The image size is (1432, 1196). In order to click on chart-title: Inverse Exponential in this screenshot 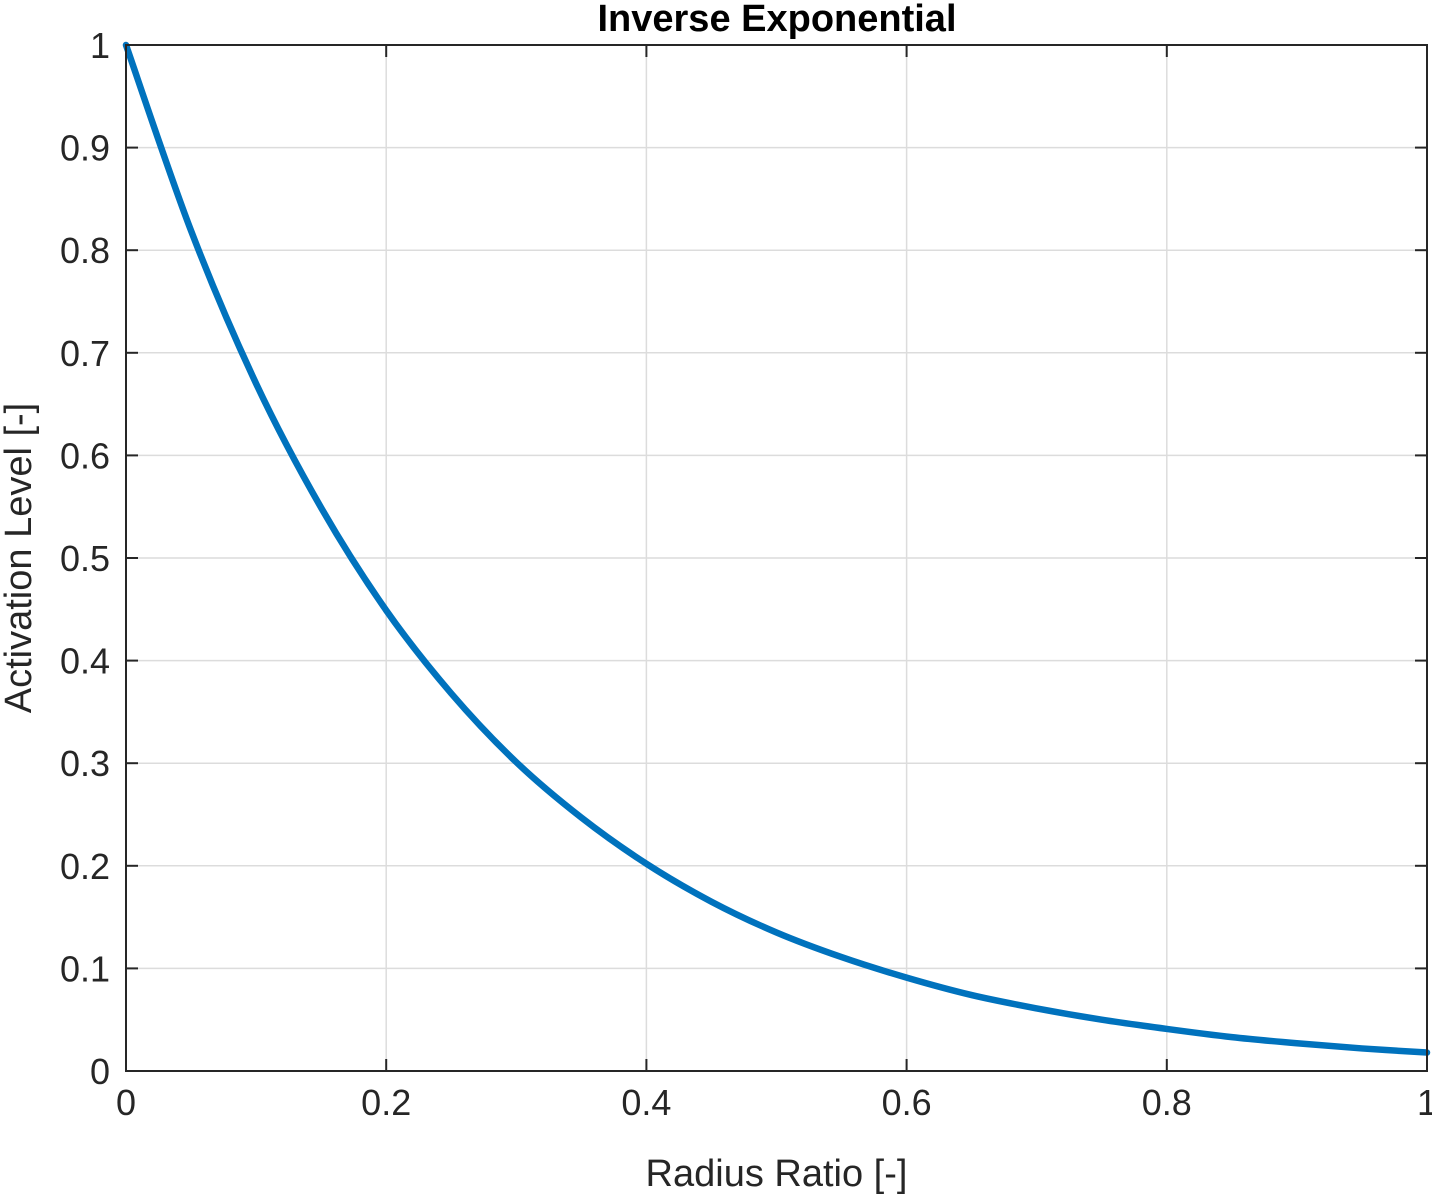, I will do `click(776, 20)`.